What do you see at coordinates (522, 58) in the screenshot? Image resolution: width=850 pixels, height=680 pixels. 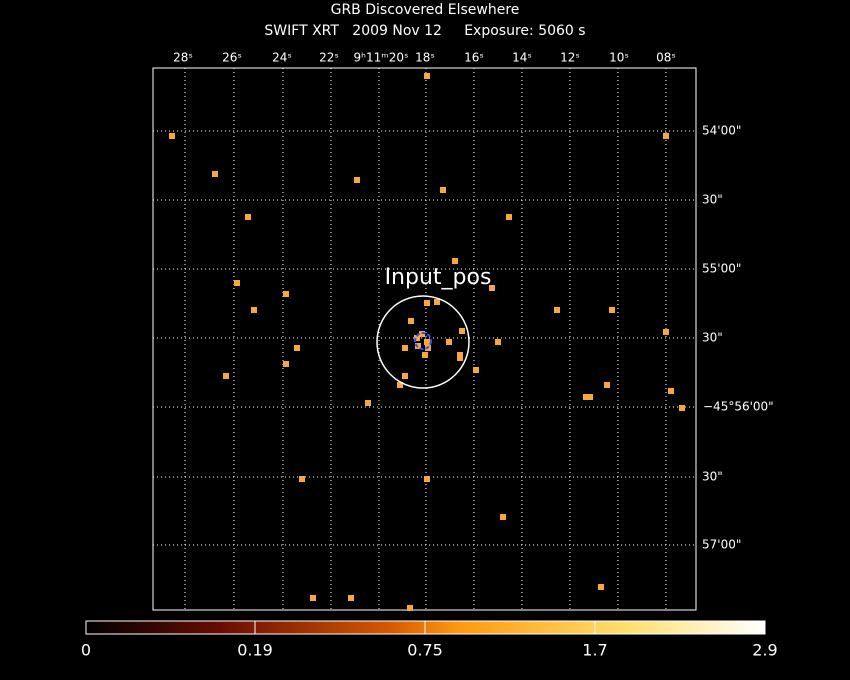 I see `ra-label: 14ˢ` at bounding box center [522, 58].